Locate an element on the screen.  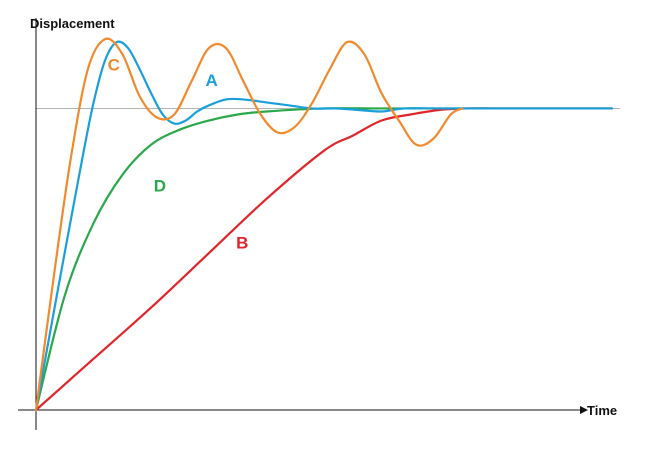
series-label-layer: A B C D is located at coordinates (178, 154).